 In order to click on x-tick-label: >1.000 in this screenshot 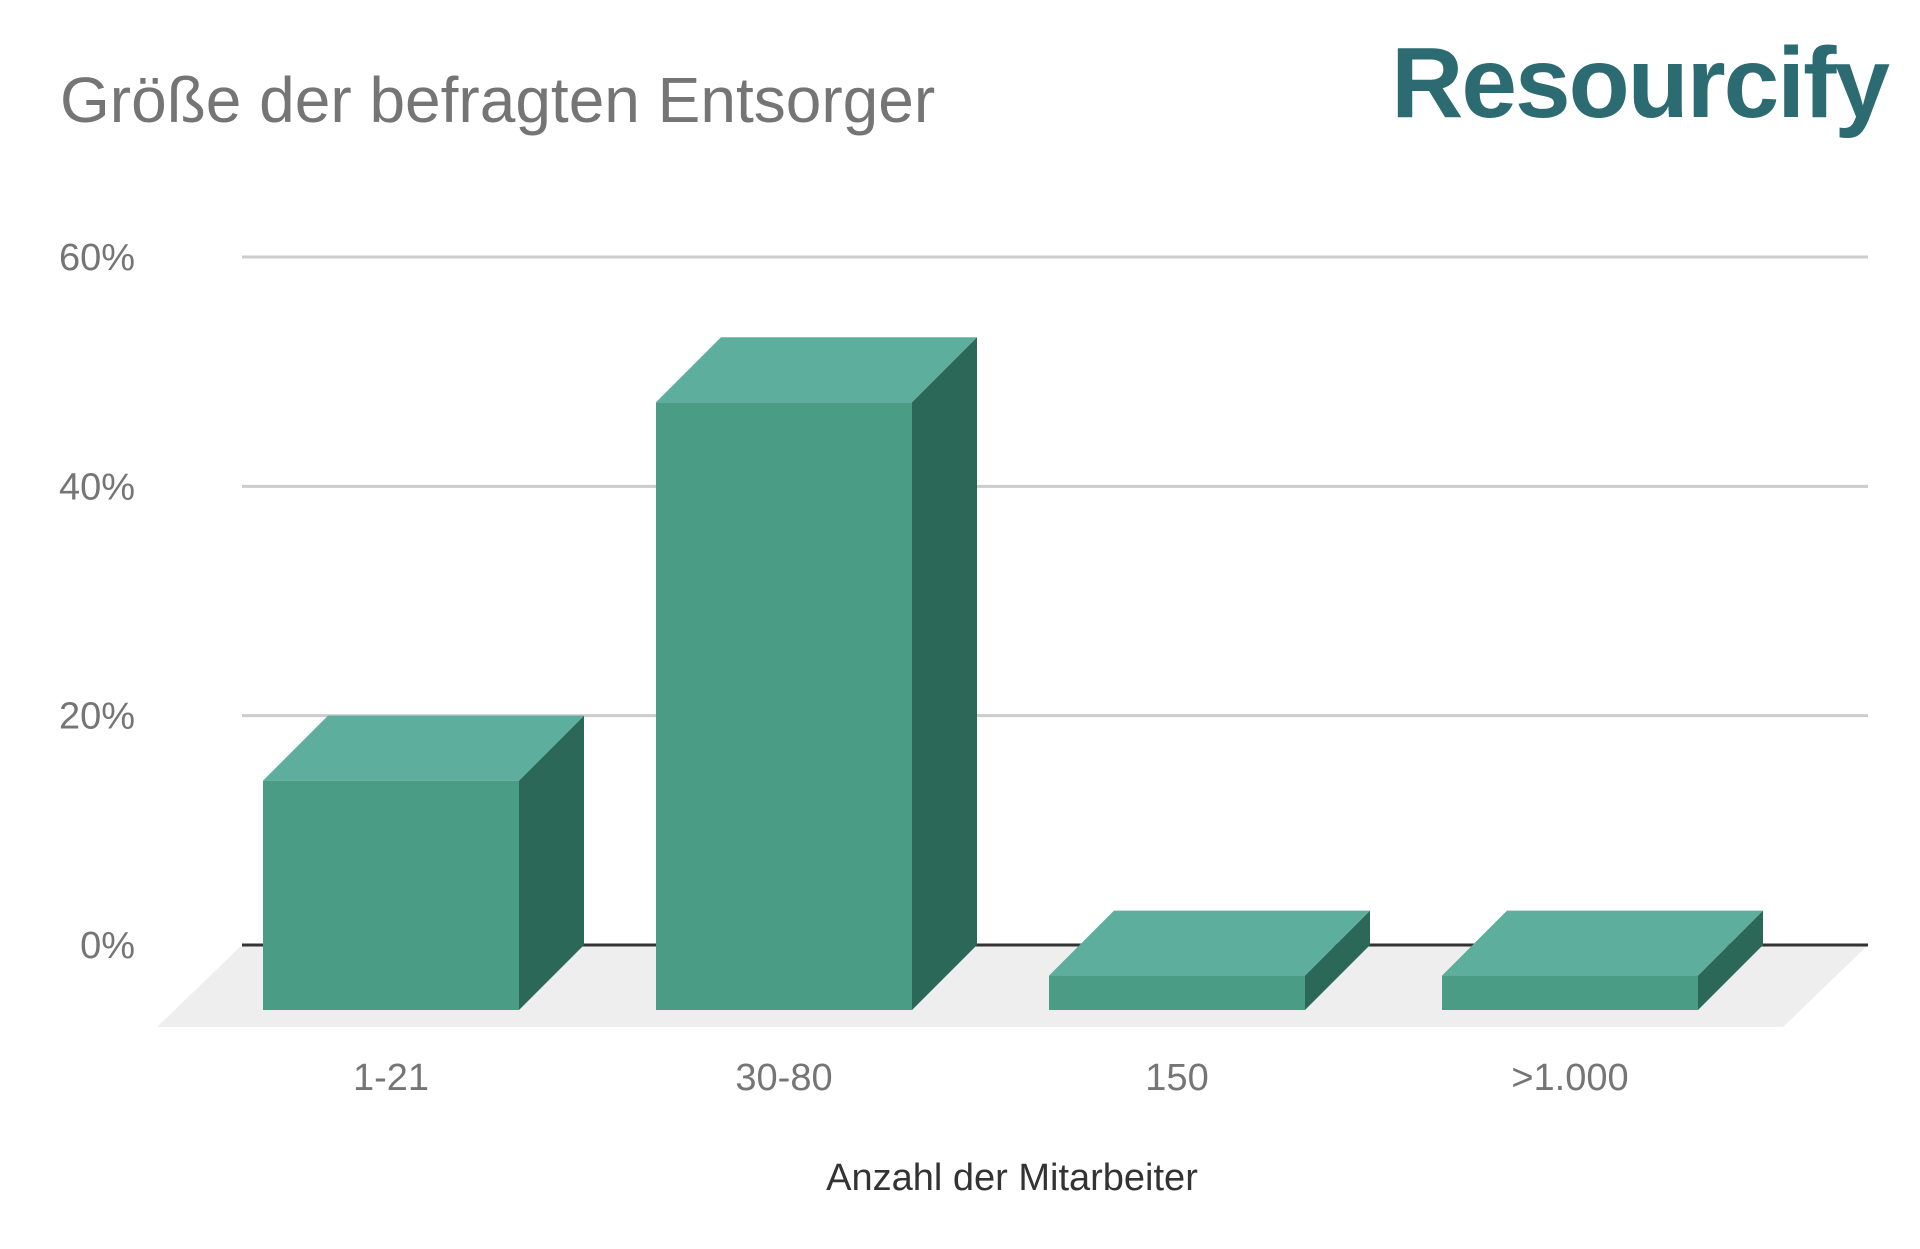, I will do `click(1569, 1078)`.